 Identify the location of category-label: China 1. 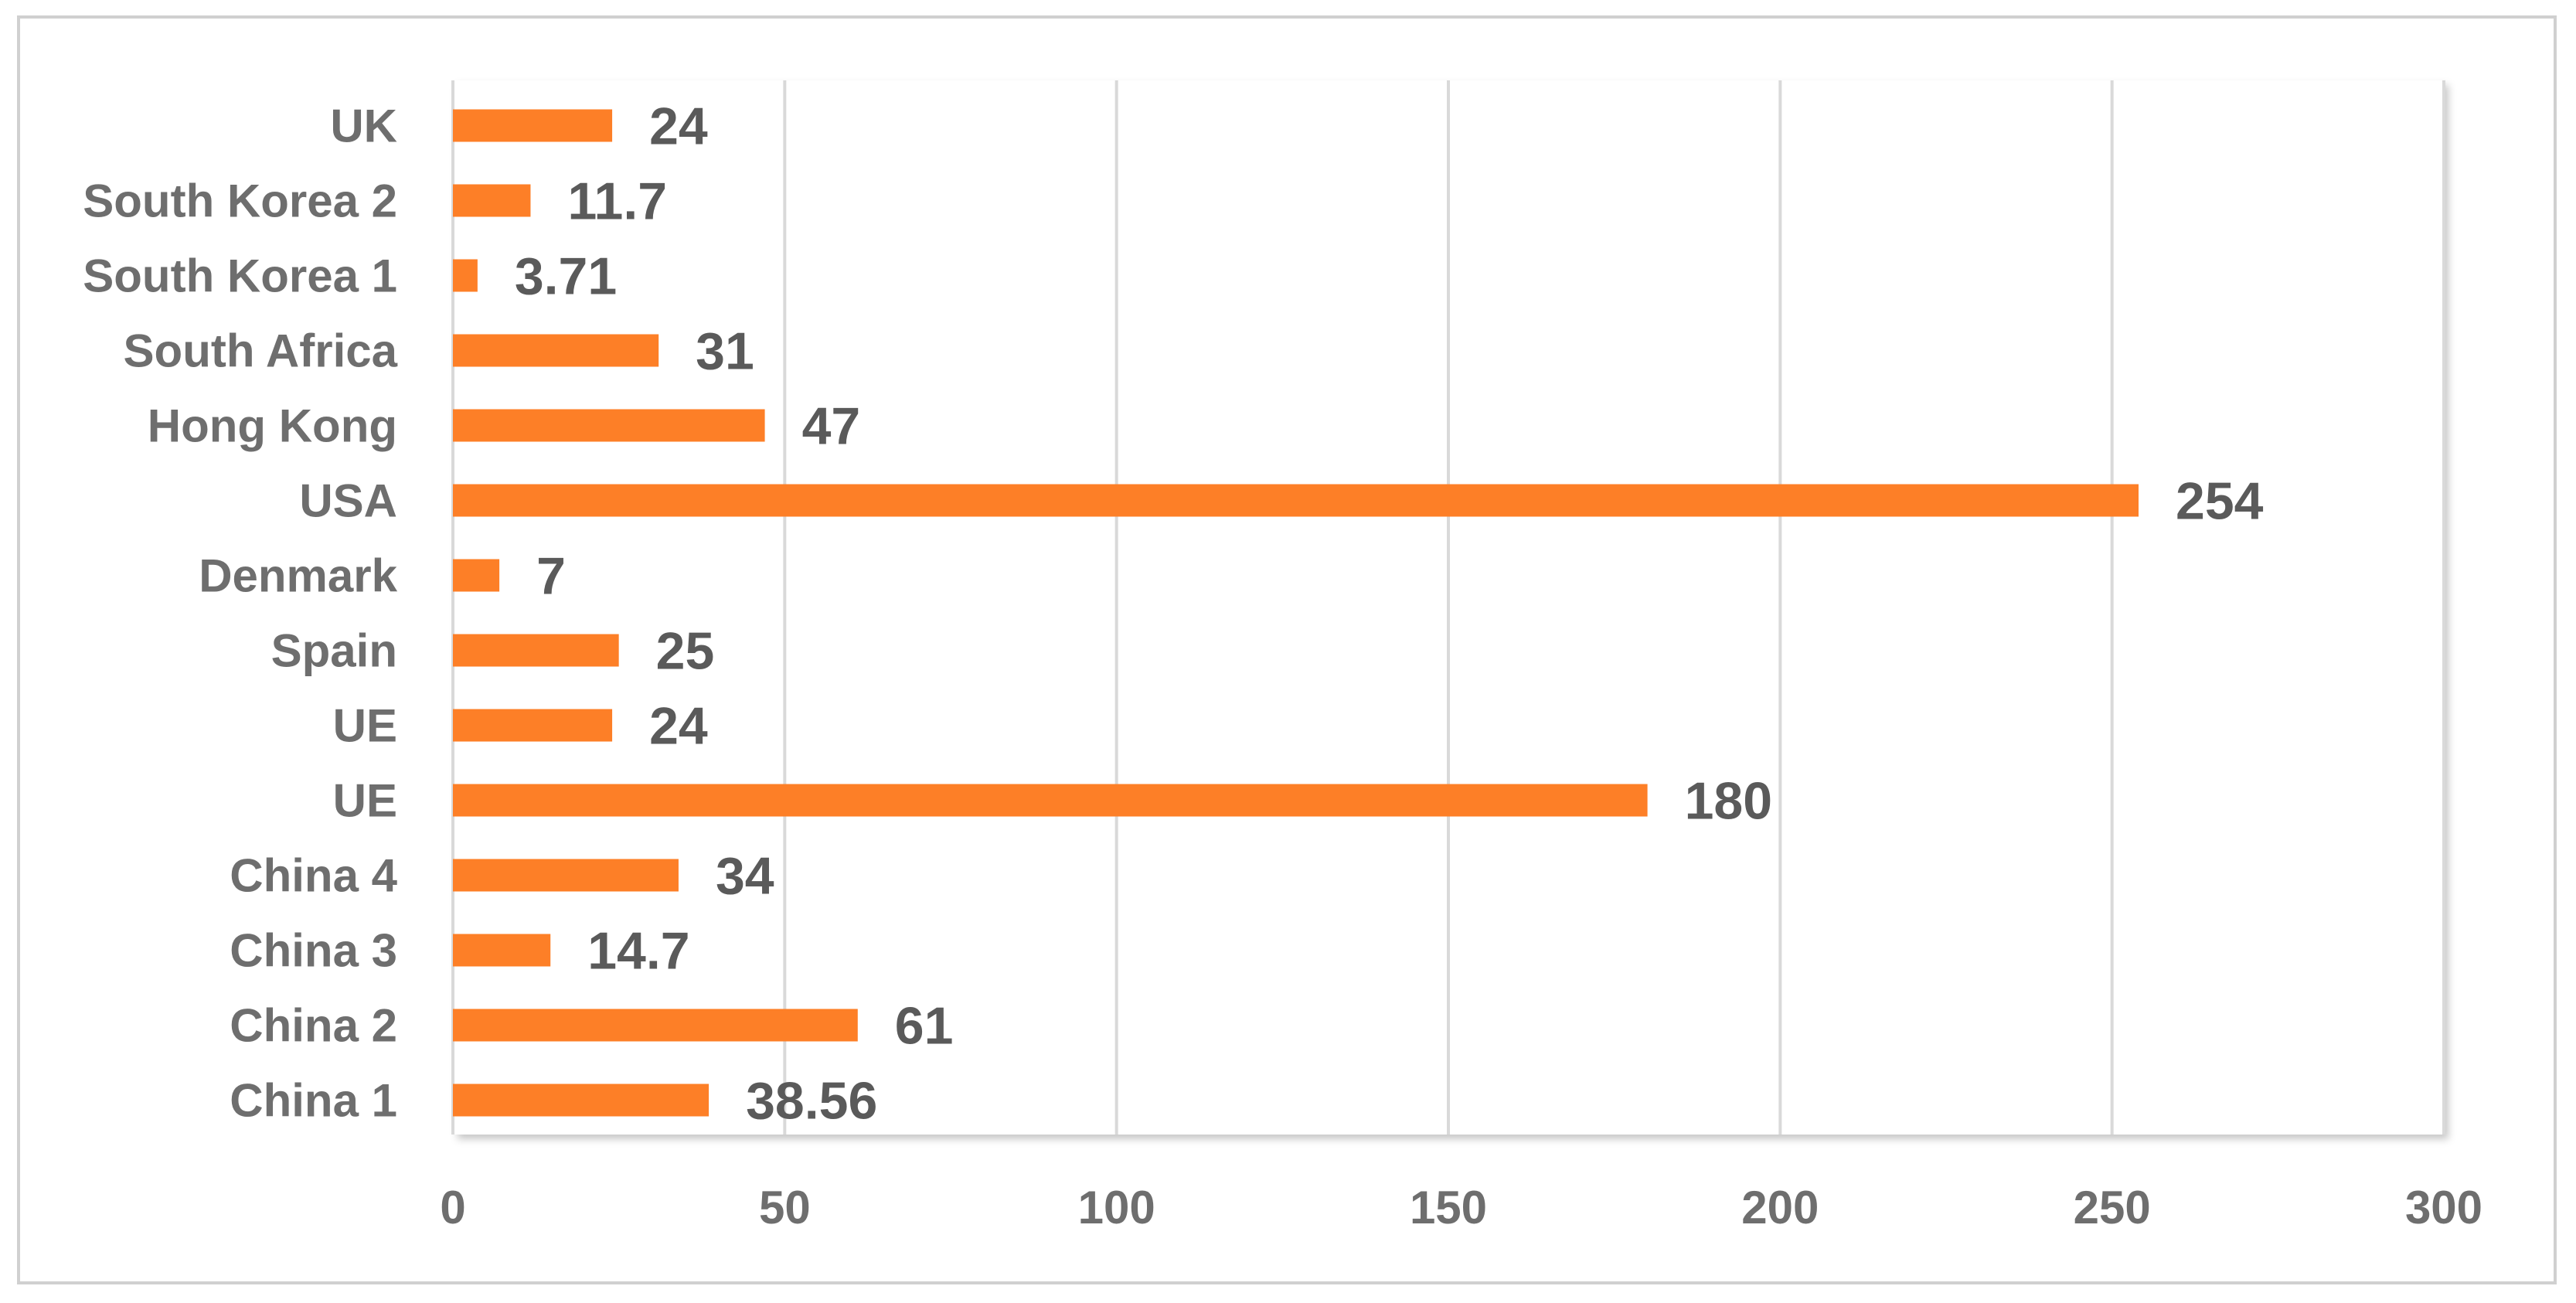
(313, 1101).